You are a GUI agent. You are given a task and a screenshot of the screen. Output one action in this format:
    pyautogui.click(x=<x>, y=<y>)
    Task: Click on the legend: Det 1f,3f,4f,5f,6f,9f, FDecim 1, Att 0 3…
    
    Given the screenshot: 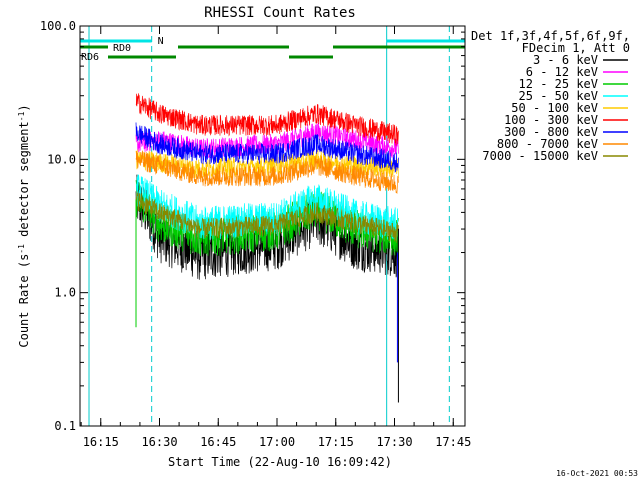 What is the action you would take?
    pyautogui.click(x=550, y=96)
    